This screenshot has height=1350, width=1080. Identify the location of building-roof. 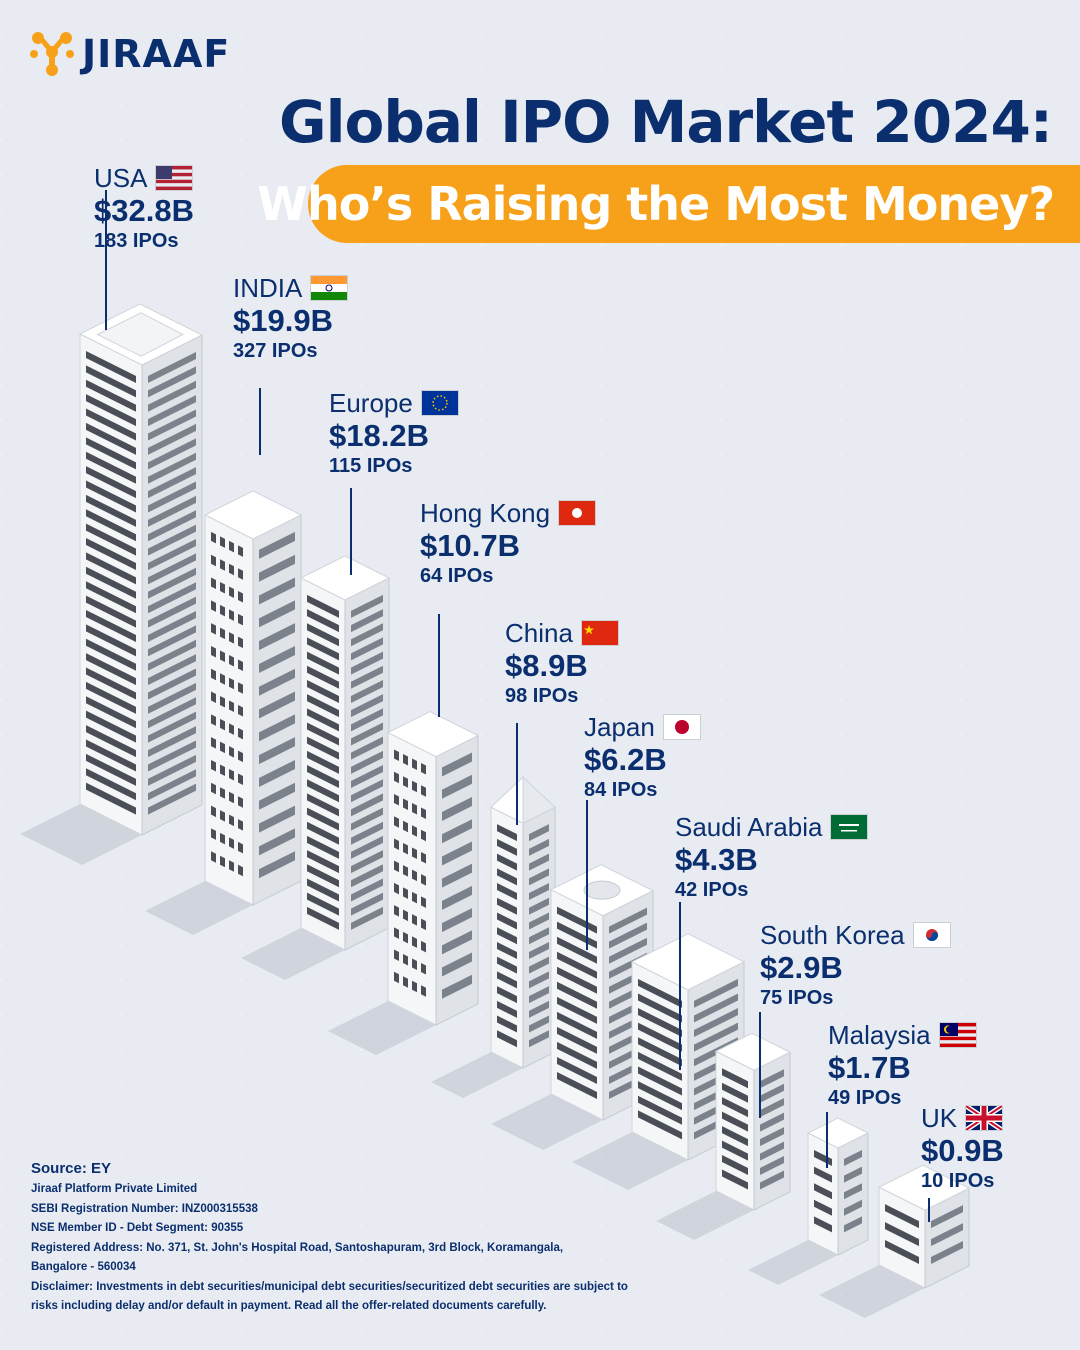
(924, 1187).